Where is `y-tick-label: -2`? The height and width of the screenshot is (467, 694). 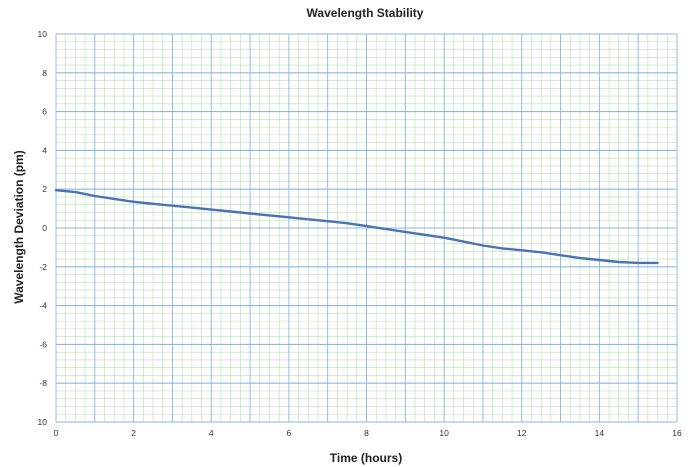 y-tick-label: -2 is located at coordinates (43, 267).